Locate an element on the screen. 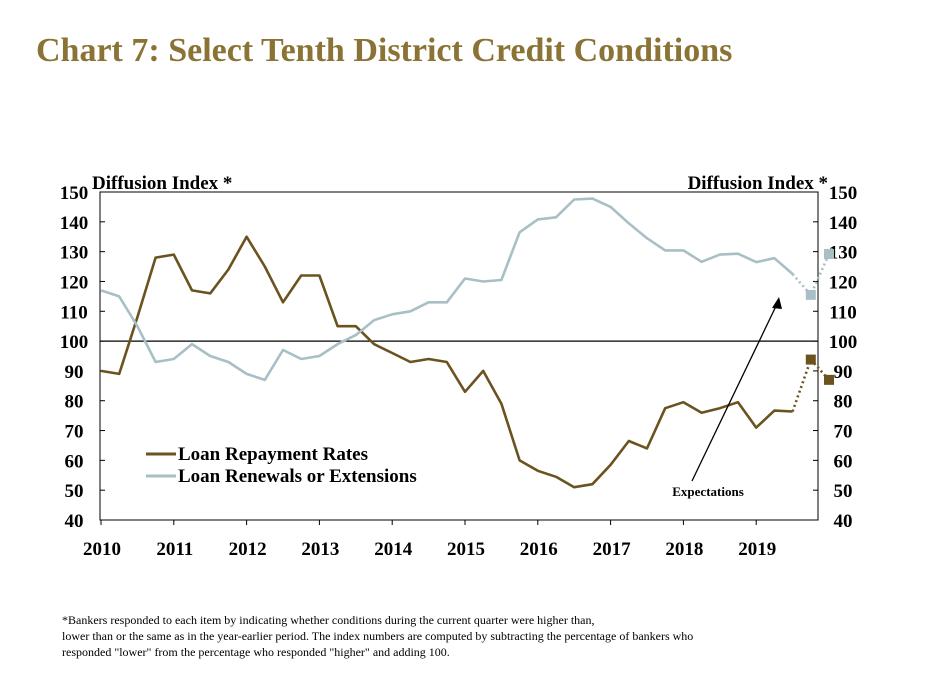 This screenshot has width=925, height=694. right-tick-label: 40 is located at coordinates (843, 521).